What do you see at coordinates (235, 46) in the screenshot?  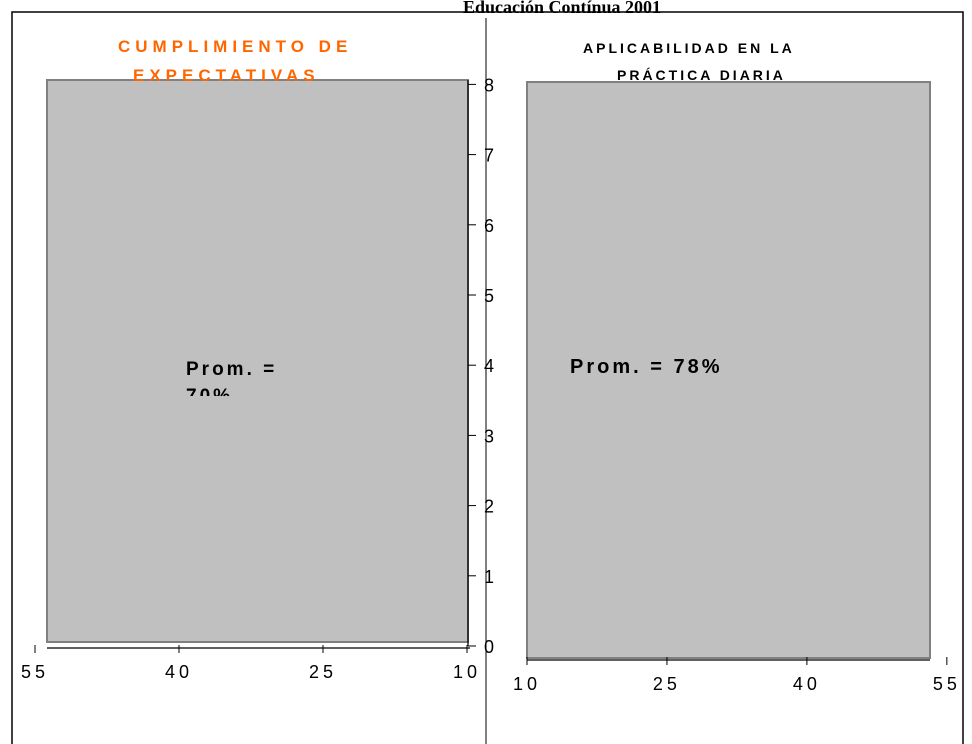 I see `chart-title-line-1: CUMPLIMIENTO DE` at bounding box center [235, 46].